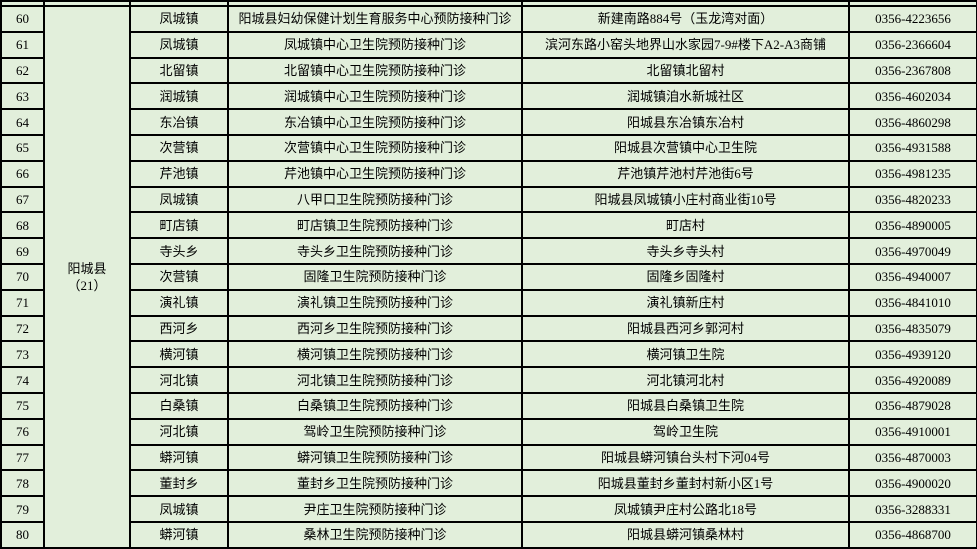  I want to click on clinic-name-cell: 董封乡卫生院预防接种门诊, so click(375, 483).